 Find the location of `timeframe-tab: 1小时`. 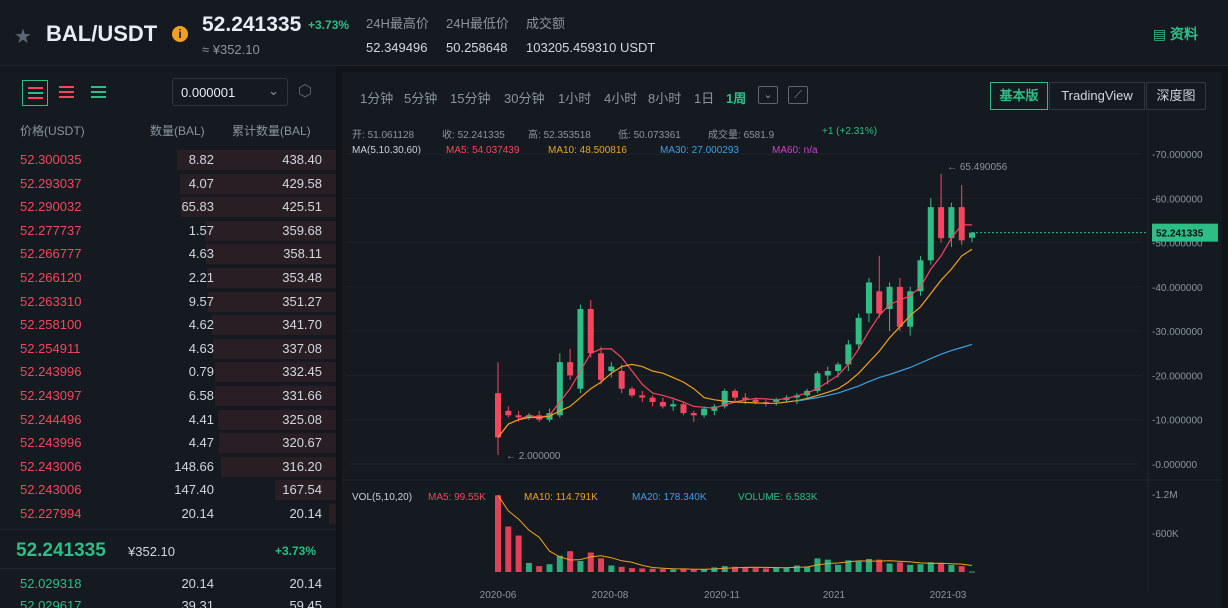

timeframe-tab: 1小时 is located at coordinates (575, 98).